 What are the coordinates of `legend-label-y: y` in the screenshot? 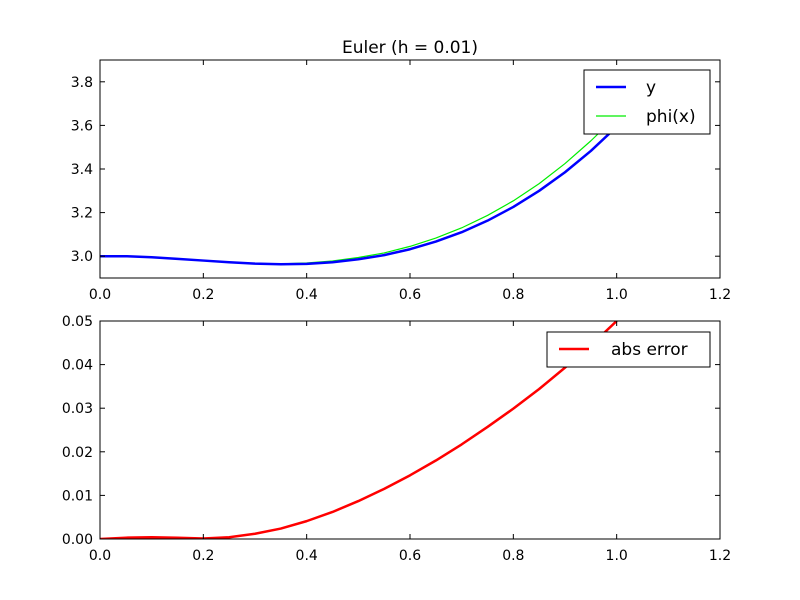 It's located at (651, 88).